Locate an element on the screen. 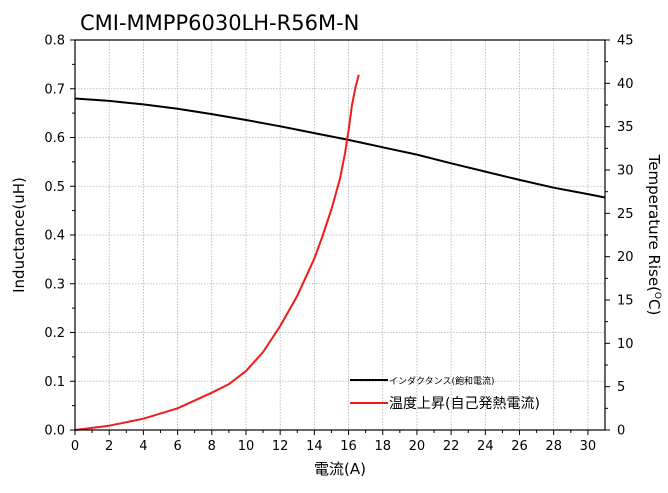  x-axis-title: 電流(A) is located at coordinates (340, 469).